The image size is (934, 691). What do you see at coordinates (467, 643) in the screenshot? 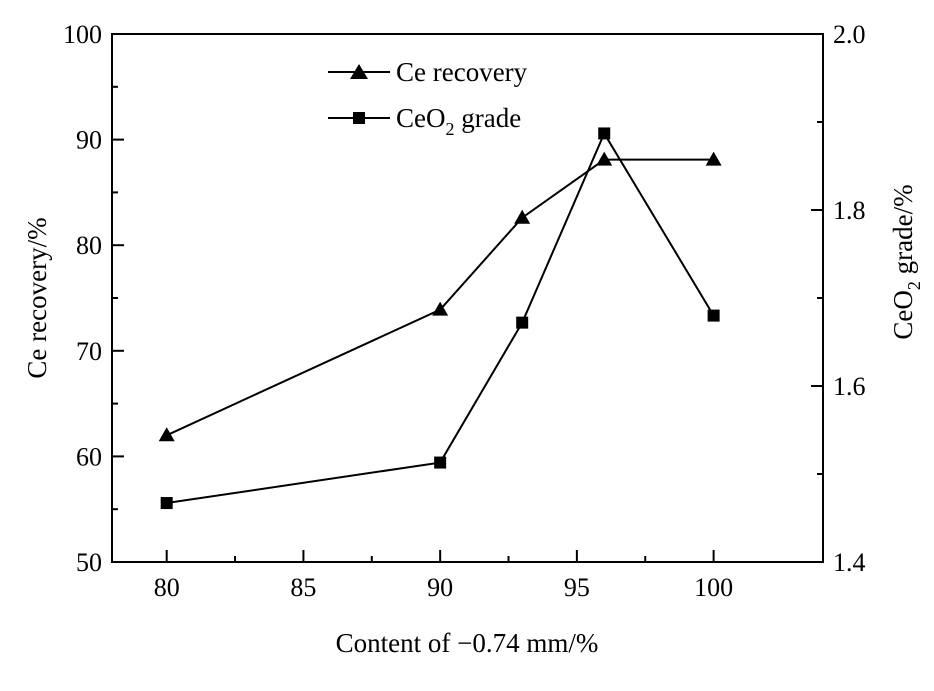
I see `x-axis-title: Content of −0.74 mm/%` at bounding box center [467, 643].